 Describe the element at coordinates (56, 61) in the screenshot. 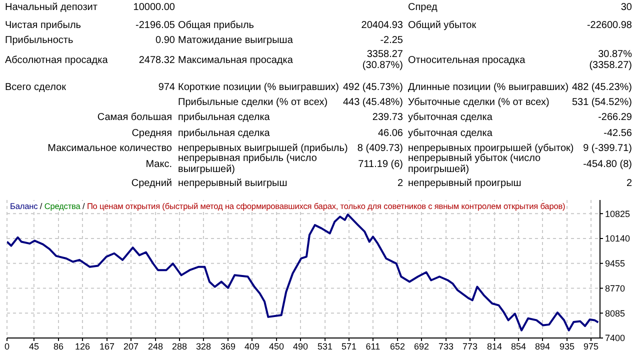

I see `text: Абсолютная просадка` at that location.